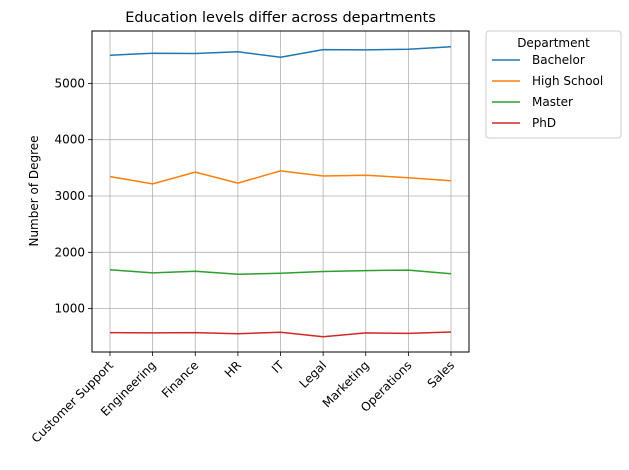 The image size is (629, 470). Describe the element at coordinates (69, 309) in the screenshot. I see `y-tick-label: 1000` at that location.